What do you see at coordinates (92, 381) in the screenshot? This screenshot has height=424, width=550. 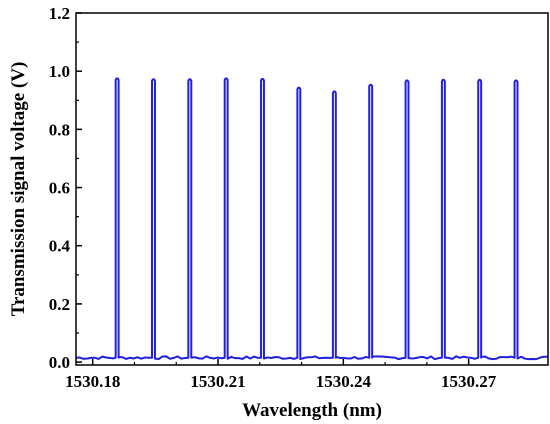 I see `x-tick-label: 1530.18` at bounding box center [92, 381].